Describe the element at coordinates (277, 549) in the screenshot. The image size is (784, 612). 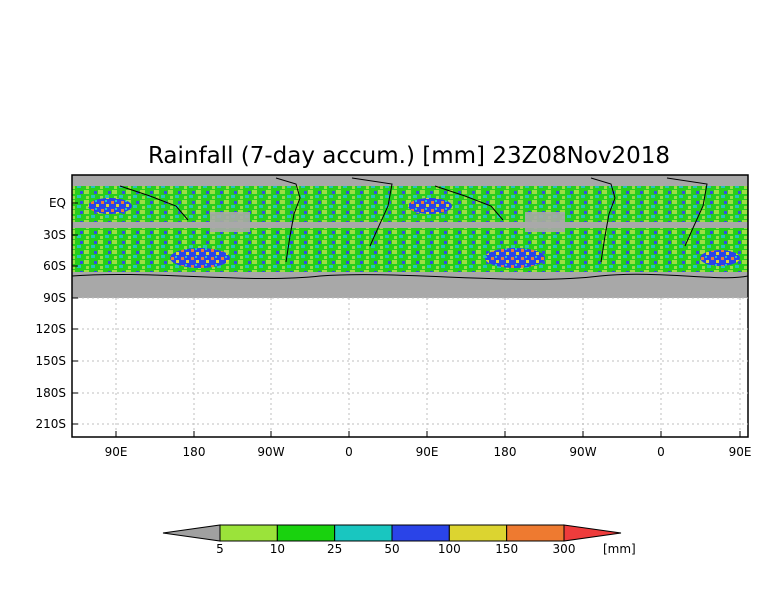
I see `legend-threshold-label: 10` at that location.